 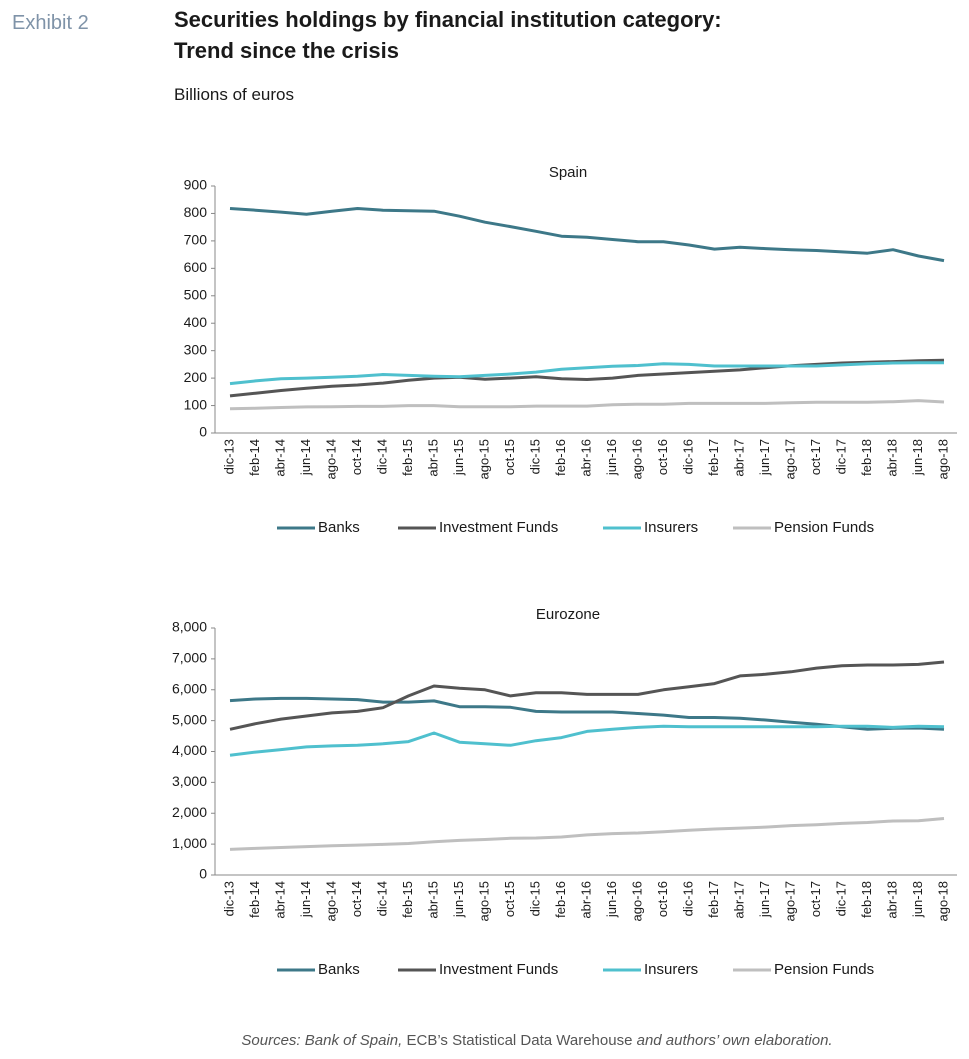 I want to click on y-tick-label: 500, so click(x=196, y=294).